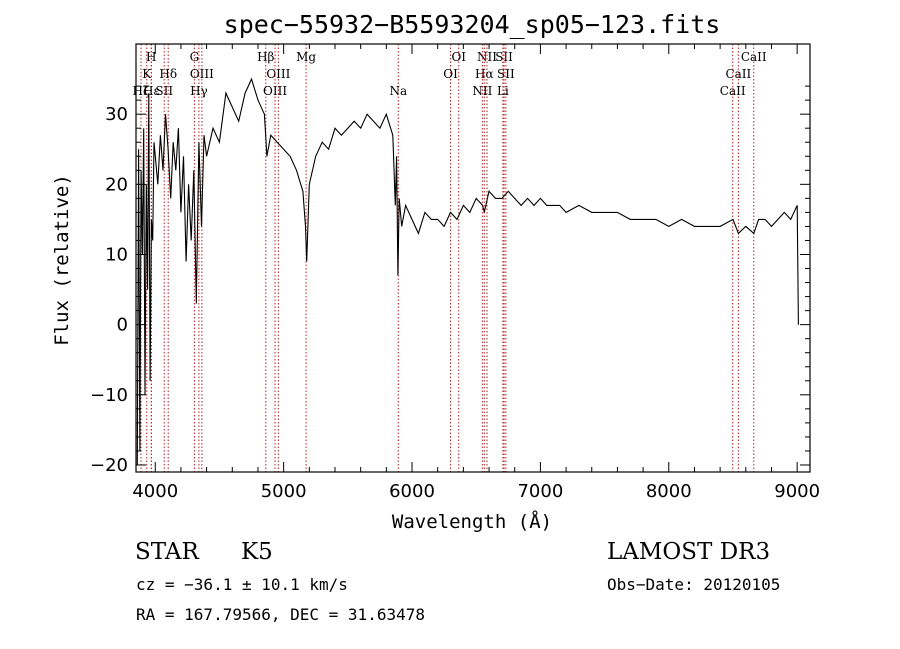  Describe the element at coordinates (412, 491) in the screenshot. I see `x-tick-label: 6000` at that location.